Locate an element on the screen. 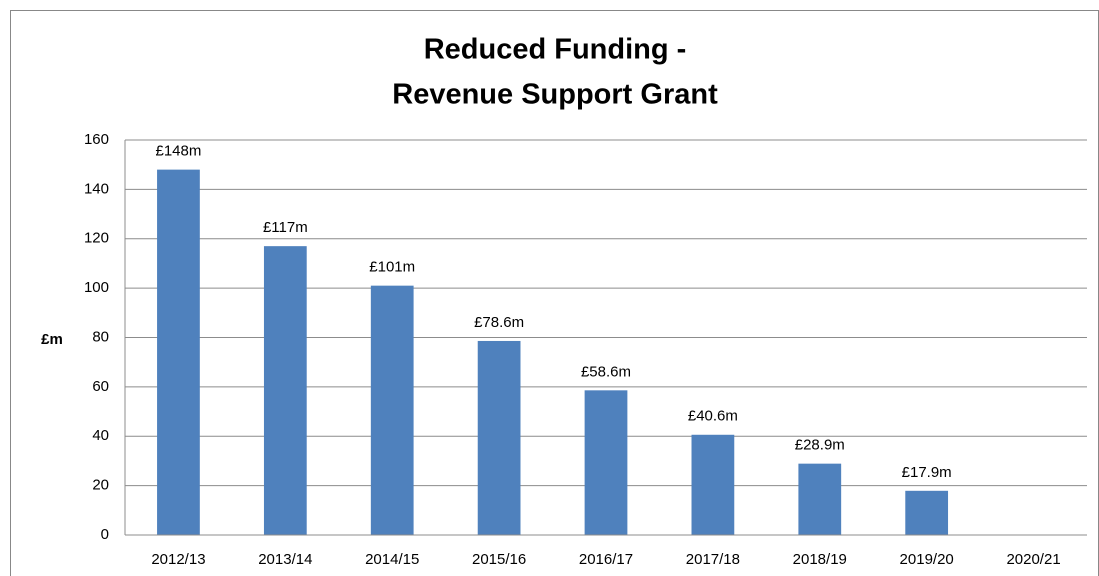 This screenshot has height=576, width=1099. y-tick-label: 80 is located at coordinates (100, 336).